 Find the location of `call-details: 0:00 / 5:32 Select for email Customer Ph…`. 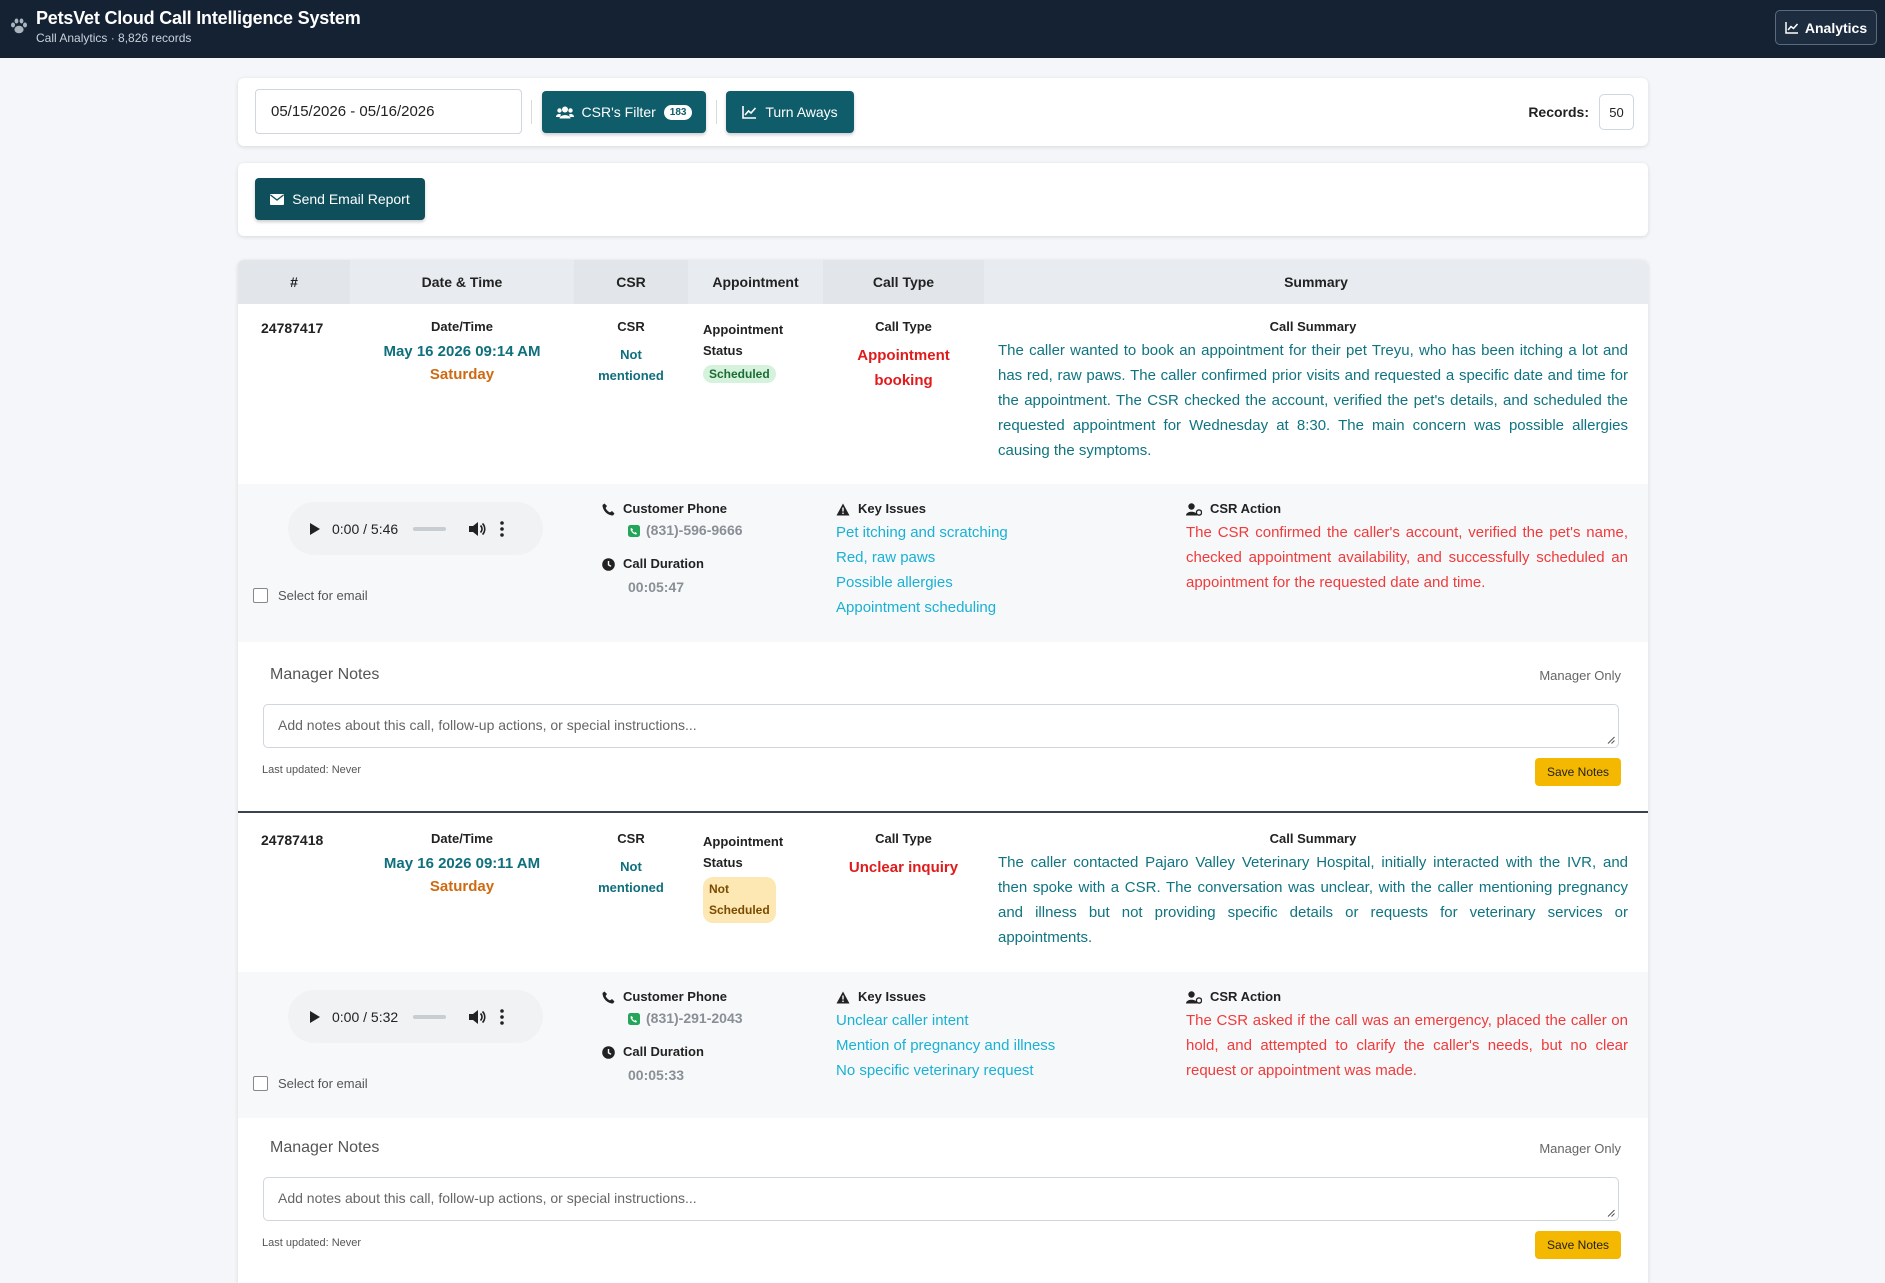

call-details: 0:00 / 5:32 Select for email Customer Ph… is located at coordinates (943, 1045).